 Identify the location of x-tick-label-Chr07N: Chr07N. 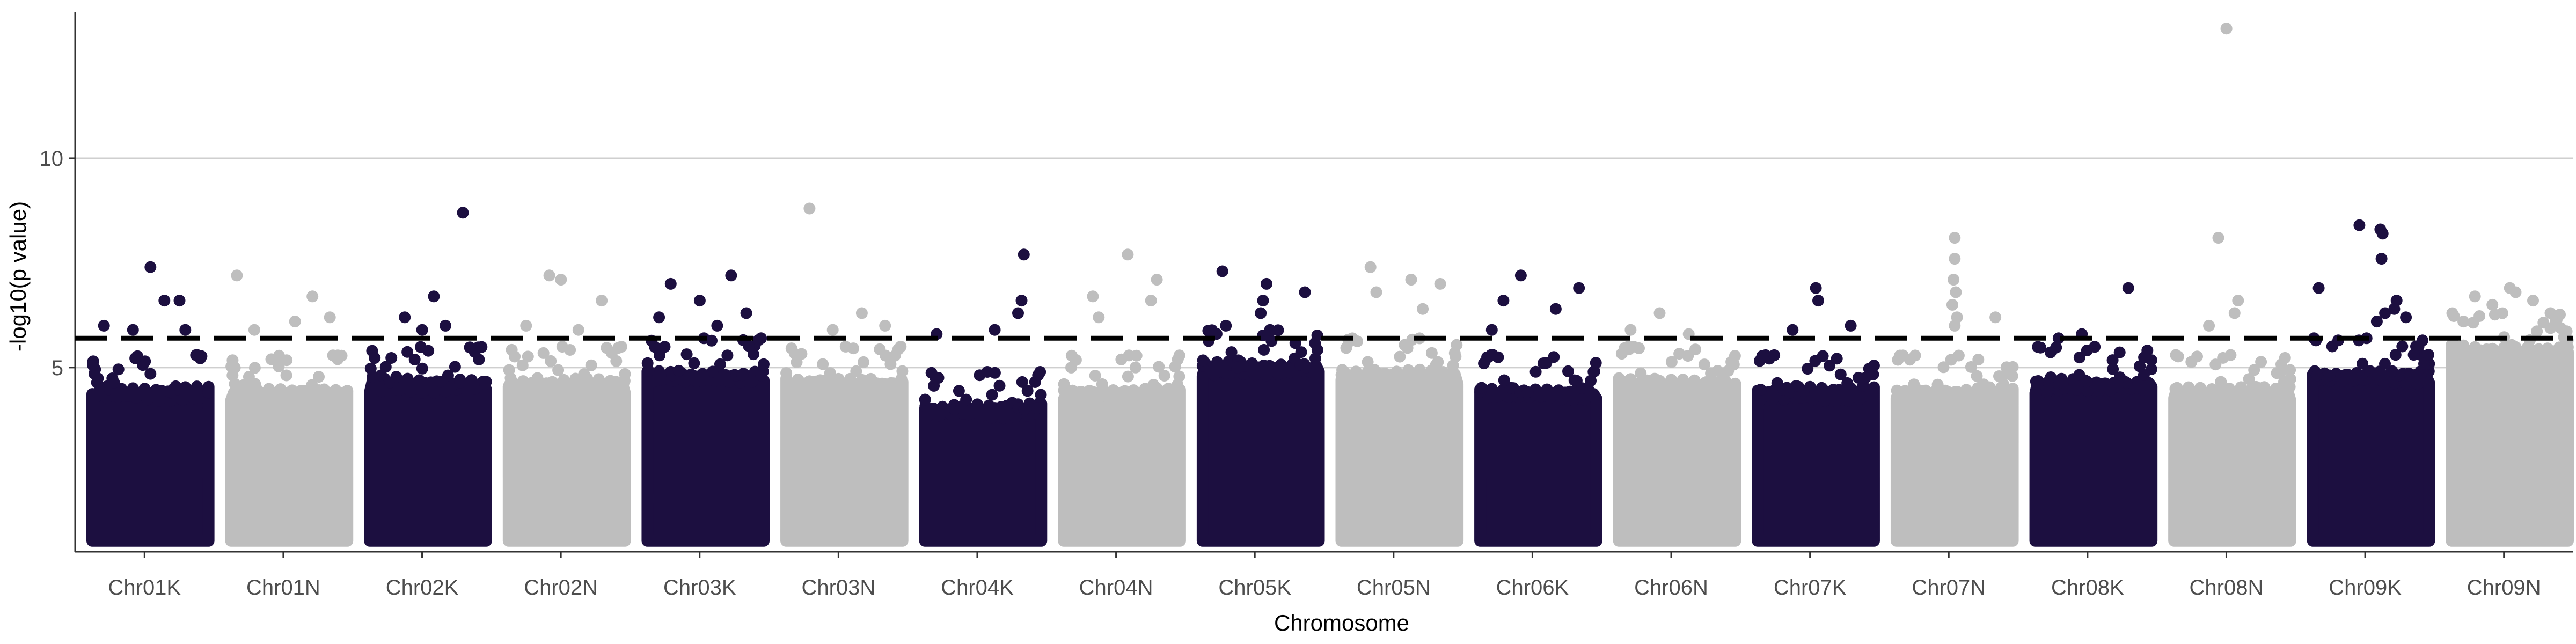
(1949, 587).